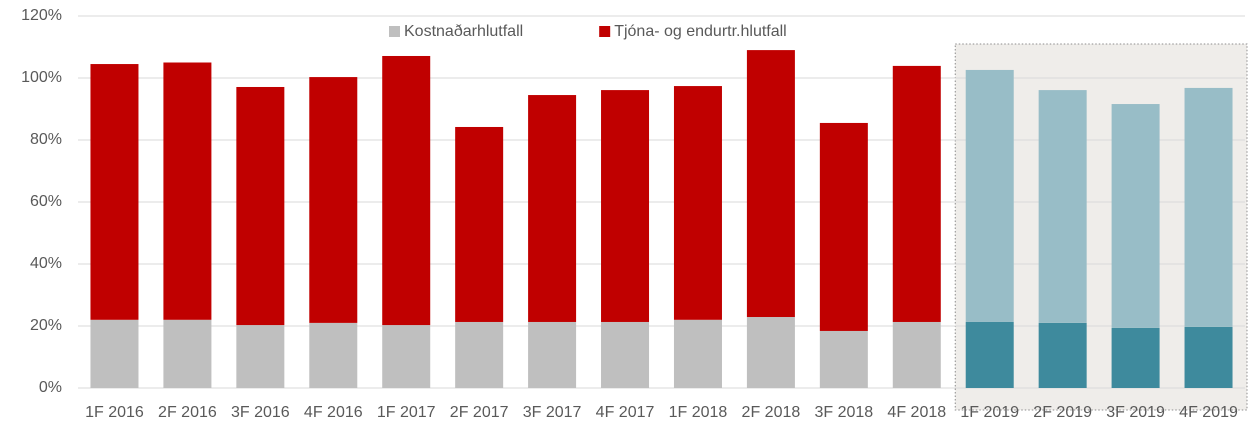 The height and width of the screenshot is (425, 1260). Describe the element at coordinates (1208, 412) in the screenshot. I see `x-tick-label: 4F 2019` at that location.